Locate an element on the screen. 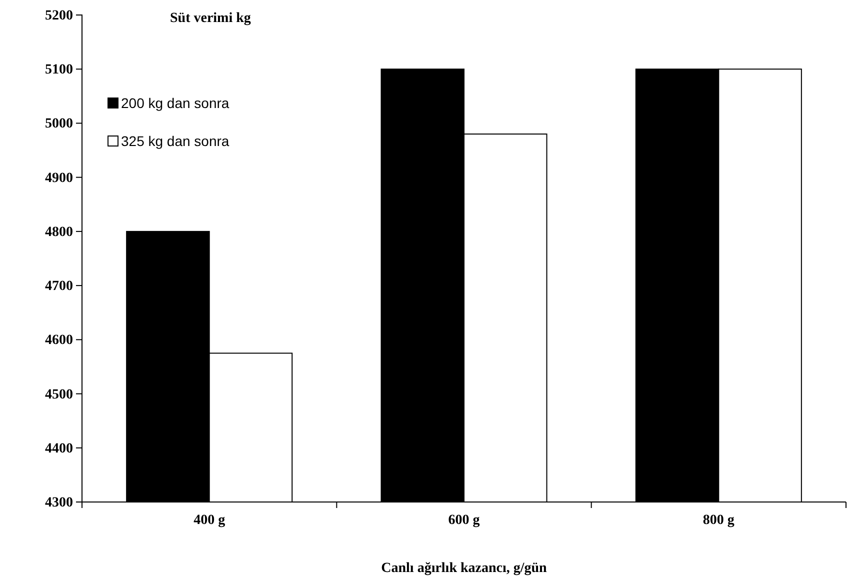  x-tick-label: 600 g is located at coordinates (464, 520).